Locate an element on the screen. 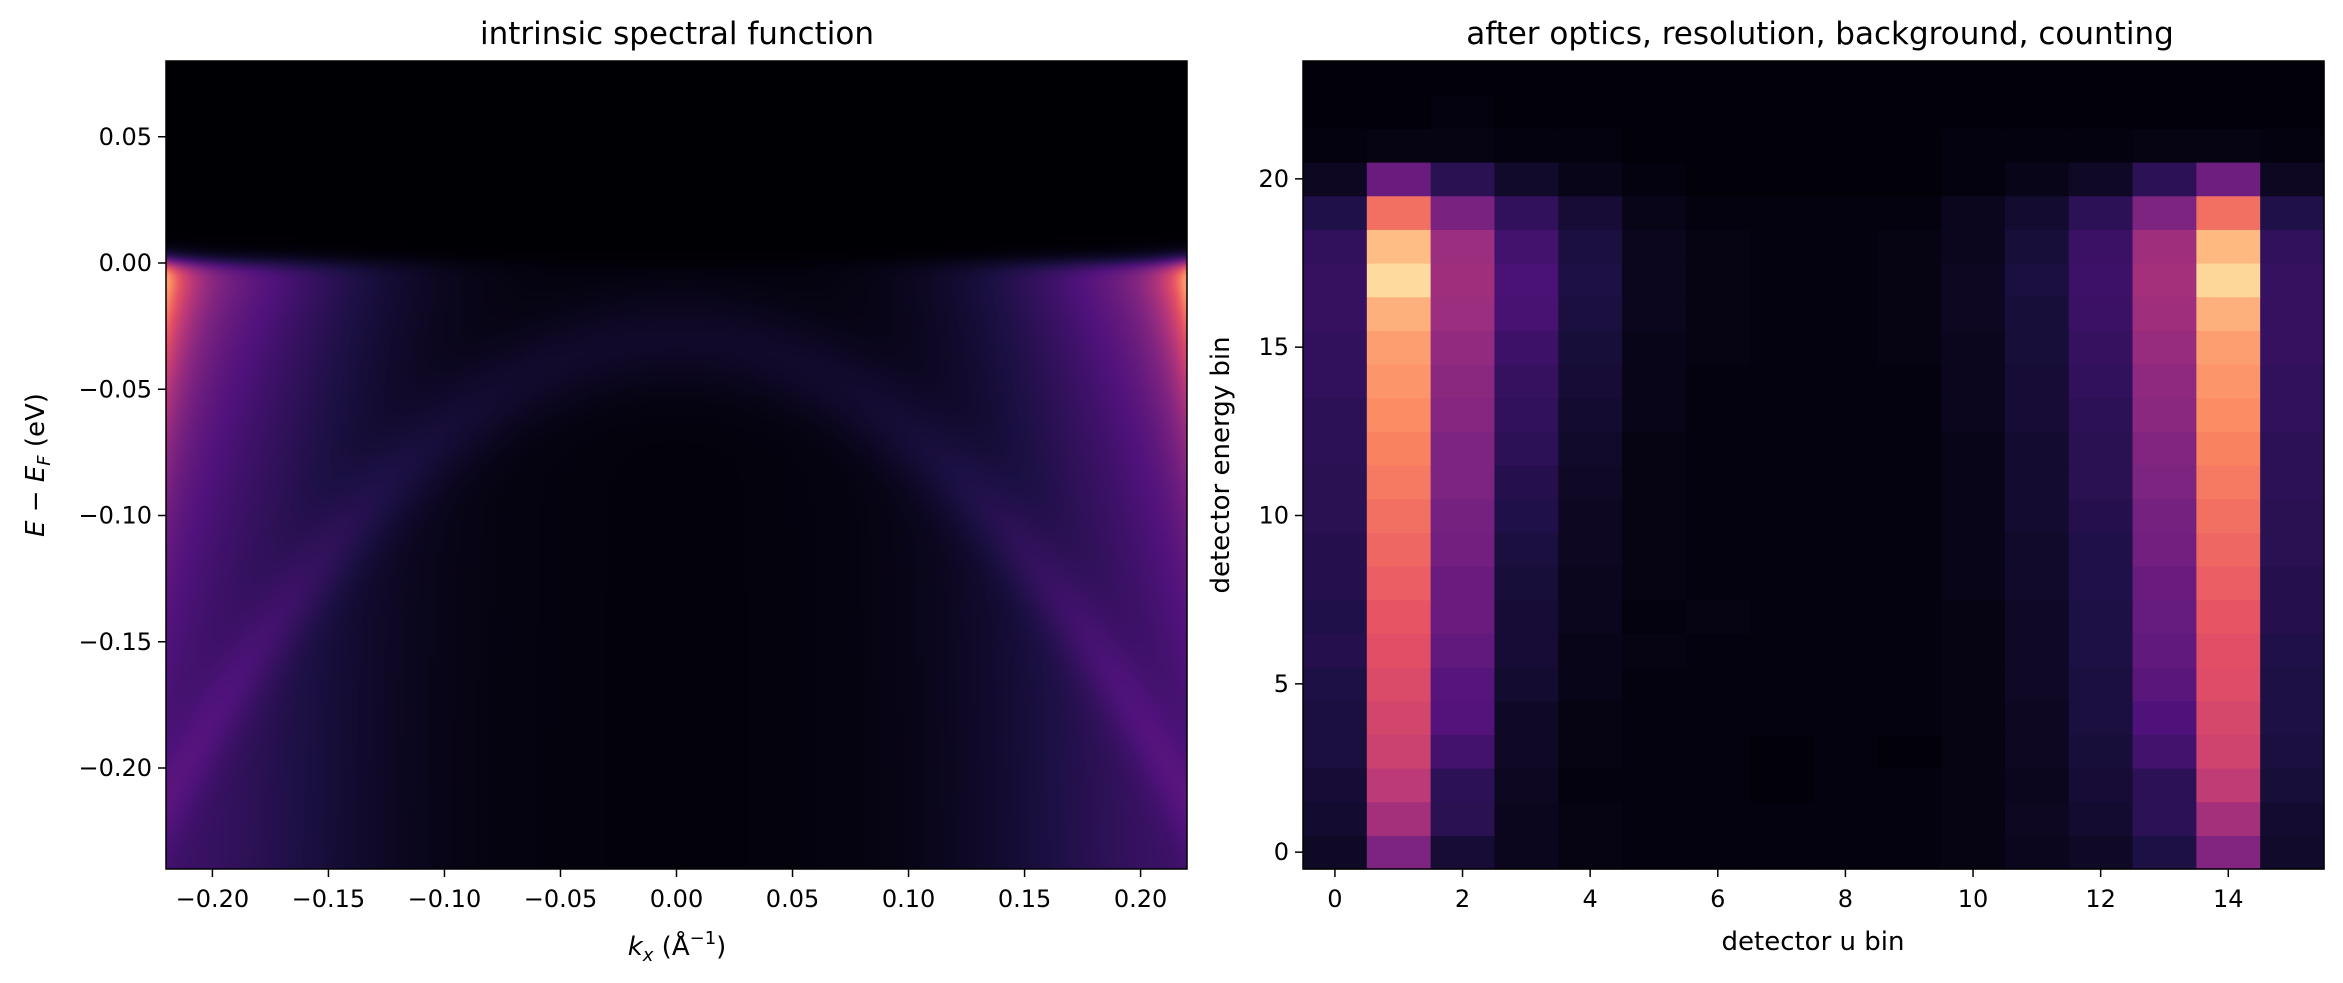  right-x-axis-label: detector u bin is located at coordinates (1813, 942).